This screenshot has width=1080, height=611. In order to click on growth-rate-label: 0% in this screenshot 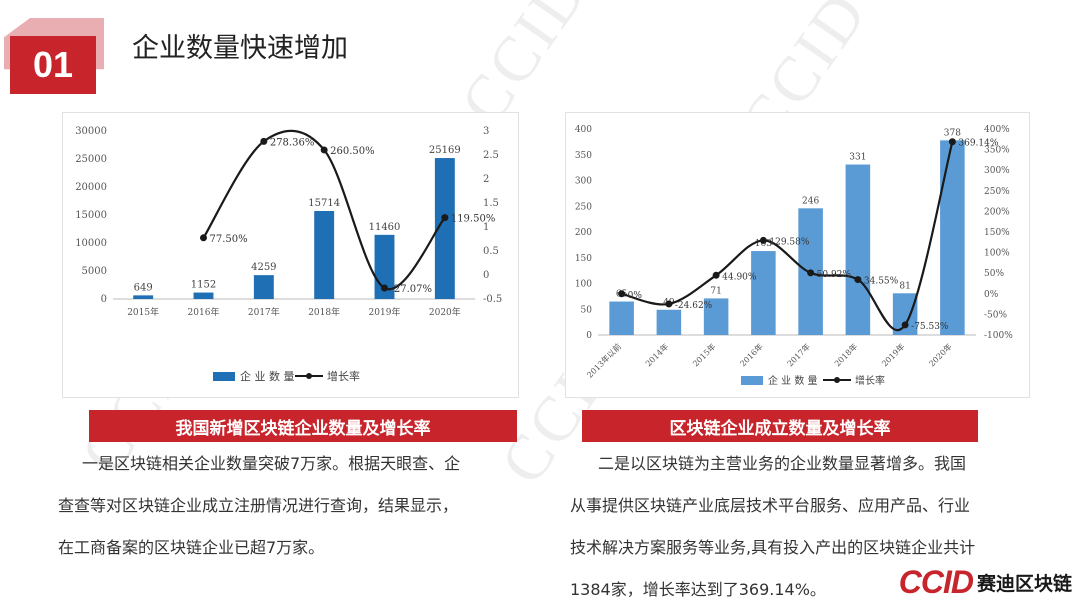, I will do `click(635, 296)`.